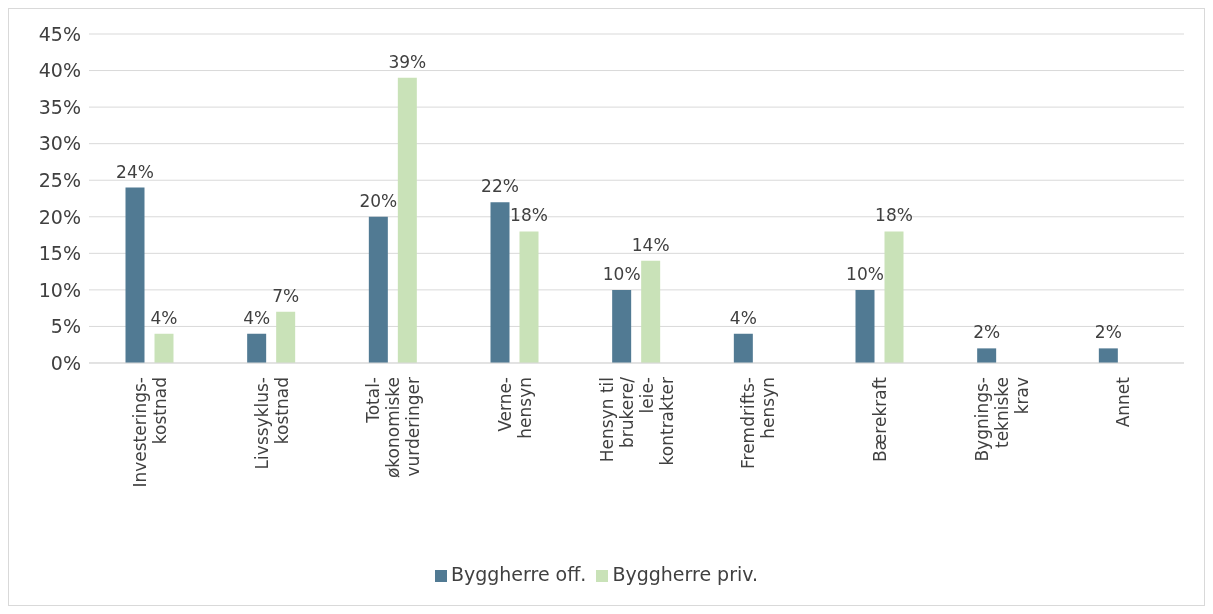 This screenshot has width=1213, height=614. What do you see at coordinates (500, 186) in the screenshot?
I see `data-label: 22%` at bounding box center [500, 186].